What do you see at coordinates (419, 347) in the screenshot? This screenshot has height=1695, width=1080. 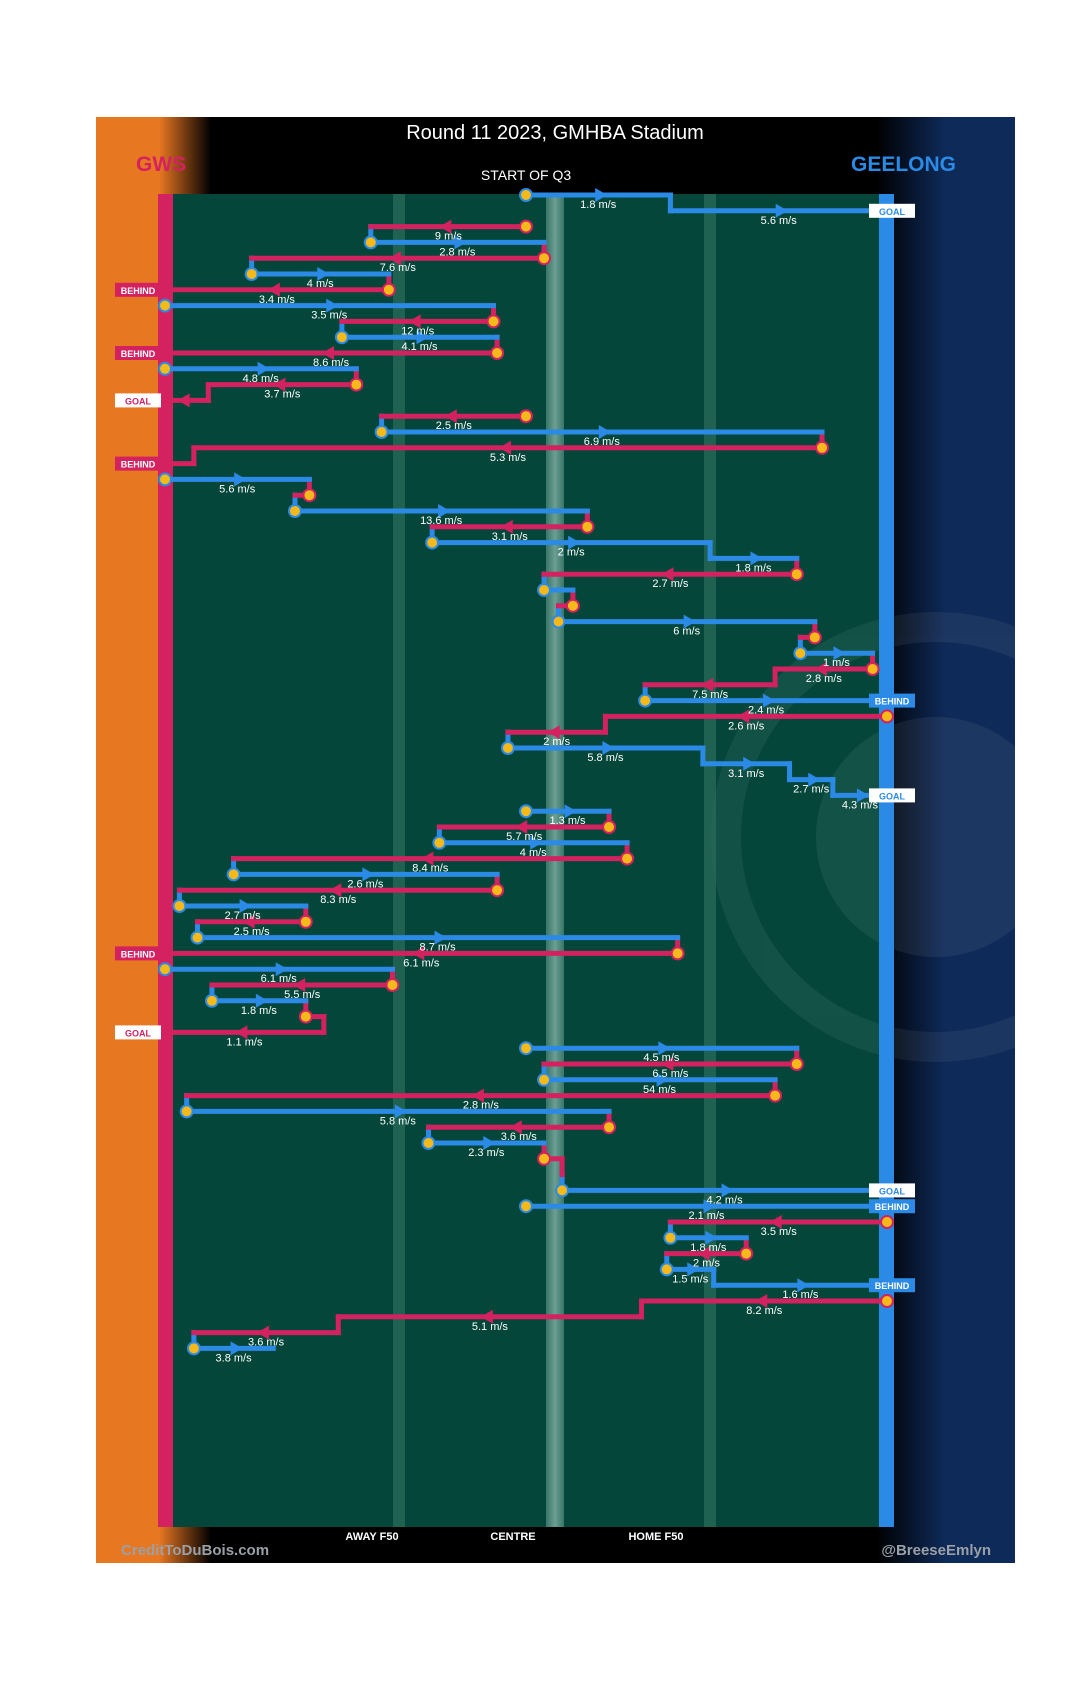 I see `speed-label: 4.1 m/s` at bounding box center [419, 347].